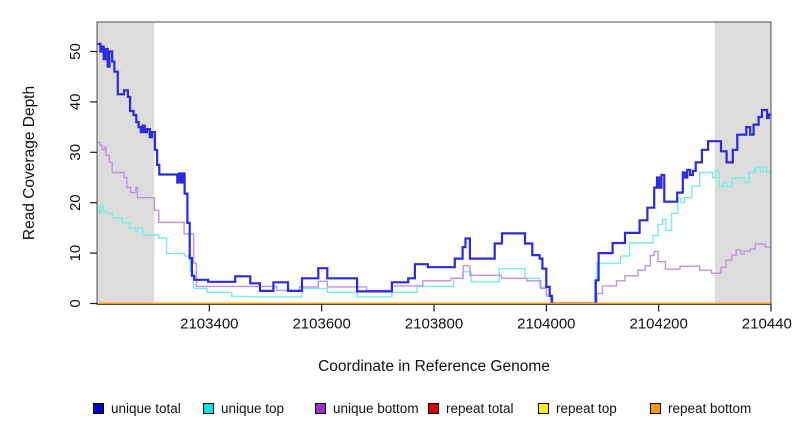 This screenshot has height=432, width=792. Describe the element at coordinates (75, 102) in the screenshot. I see `y-tick-label: 40` at that location.